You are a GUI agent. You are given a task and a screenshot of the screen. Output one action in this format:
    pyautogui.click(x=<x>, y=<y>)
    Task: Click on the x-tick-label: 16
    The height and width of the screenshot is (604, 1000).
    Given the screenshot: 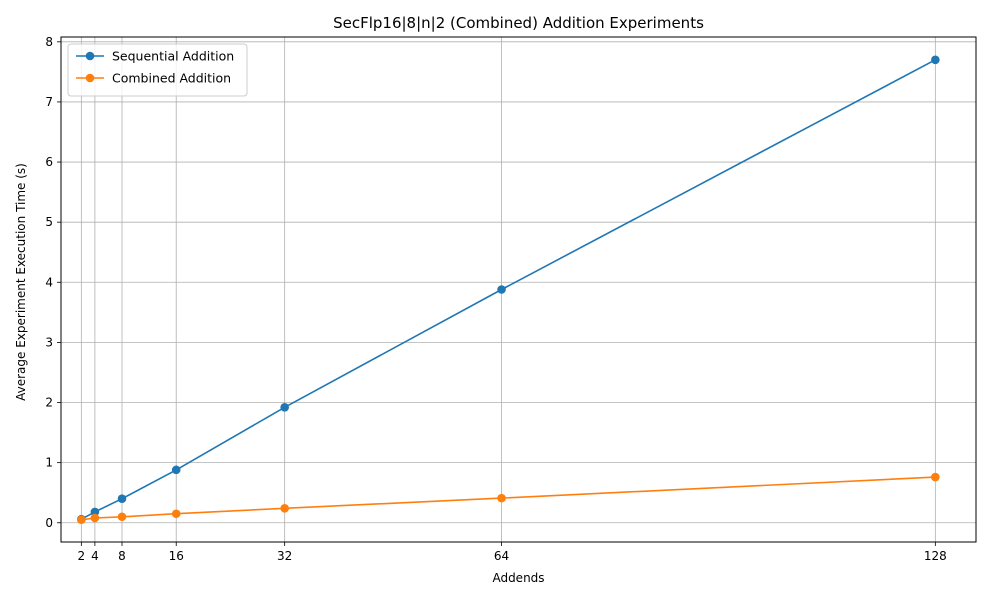 What is the action you would take?
    pyautogui.click(x=176, y=556)
    